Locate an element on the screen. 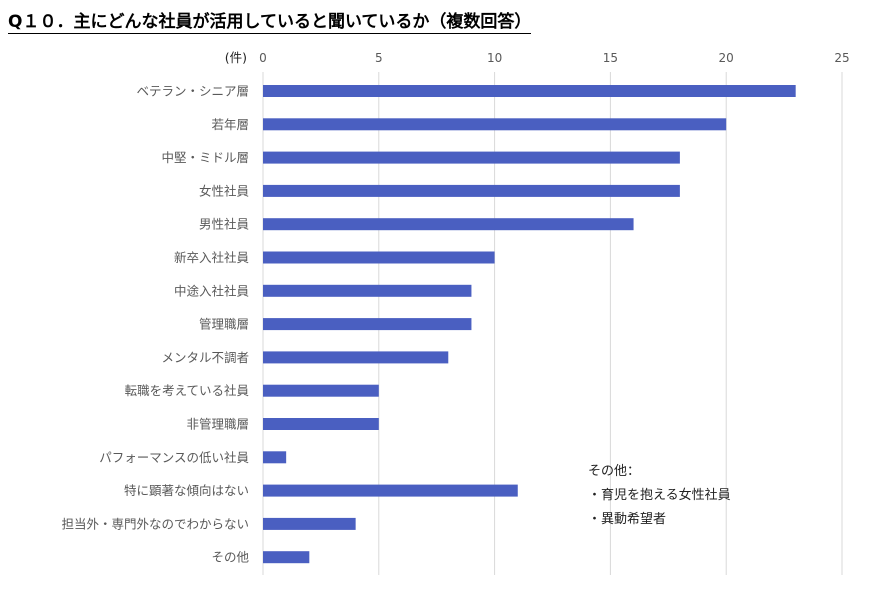 The height and width of the screenshot is (591, 886). category-label: 女性社員 is located at coordinates (224, 190).